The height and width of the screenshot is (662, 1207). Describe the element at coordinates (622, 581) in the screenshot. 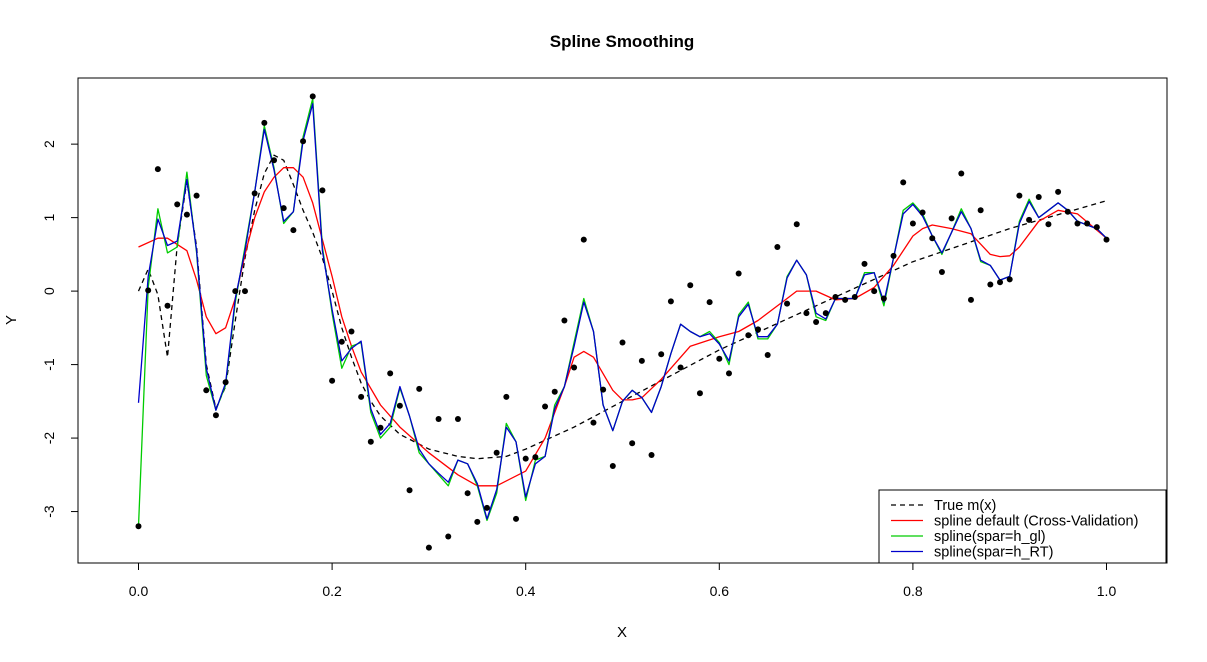

I see `x-axis: 0.0 0.2 0.4 0.6 0.8 1.0` at that location.